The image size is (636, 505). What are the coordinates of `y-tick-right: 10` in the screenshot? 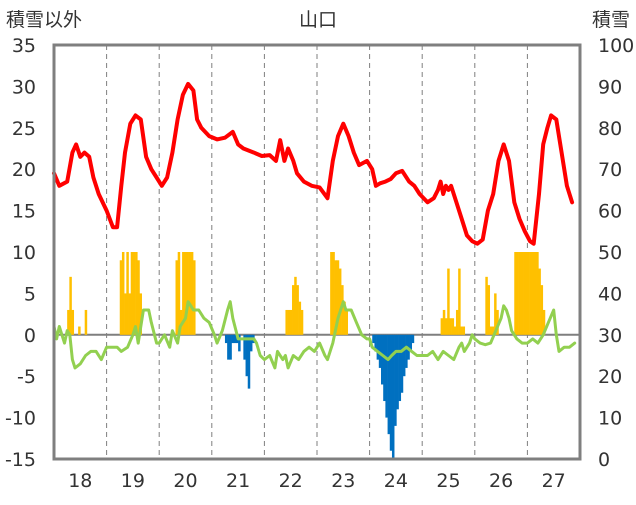 It's located at (610, 419).